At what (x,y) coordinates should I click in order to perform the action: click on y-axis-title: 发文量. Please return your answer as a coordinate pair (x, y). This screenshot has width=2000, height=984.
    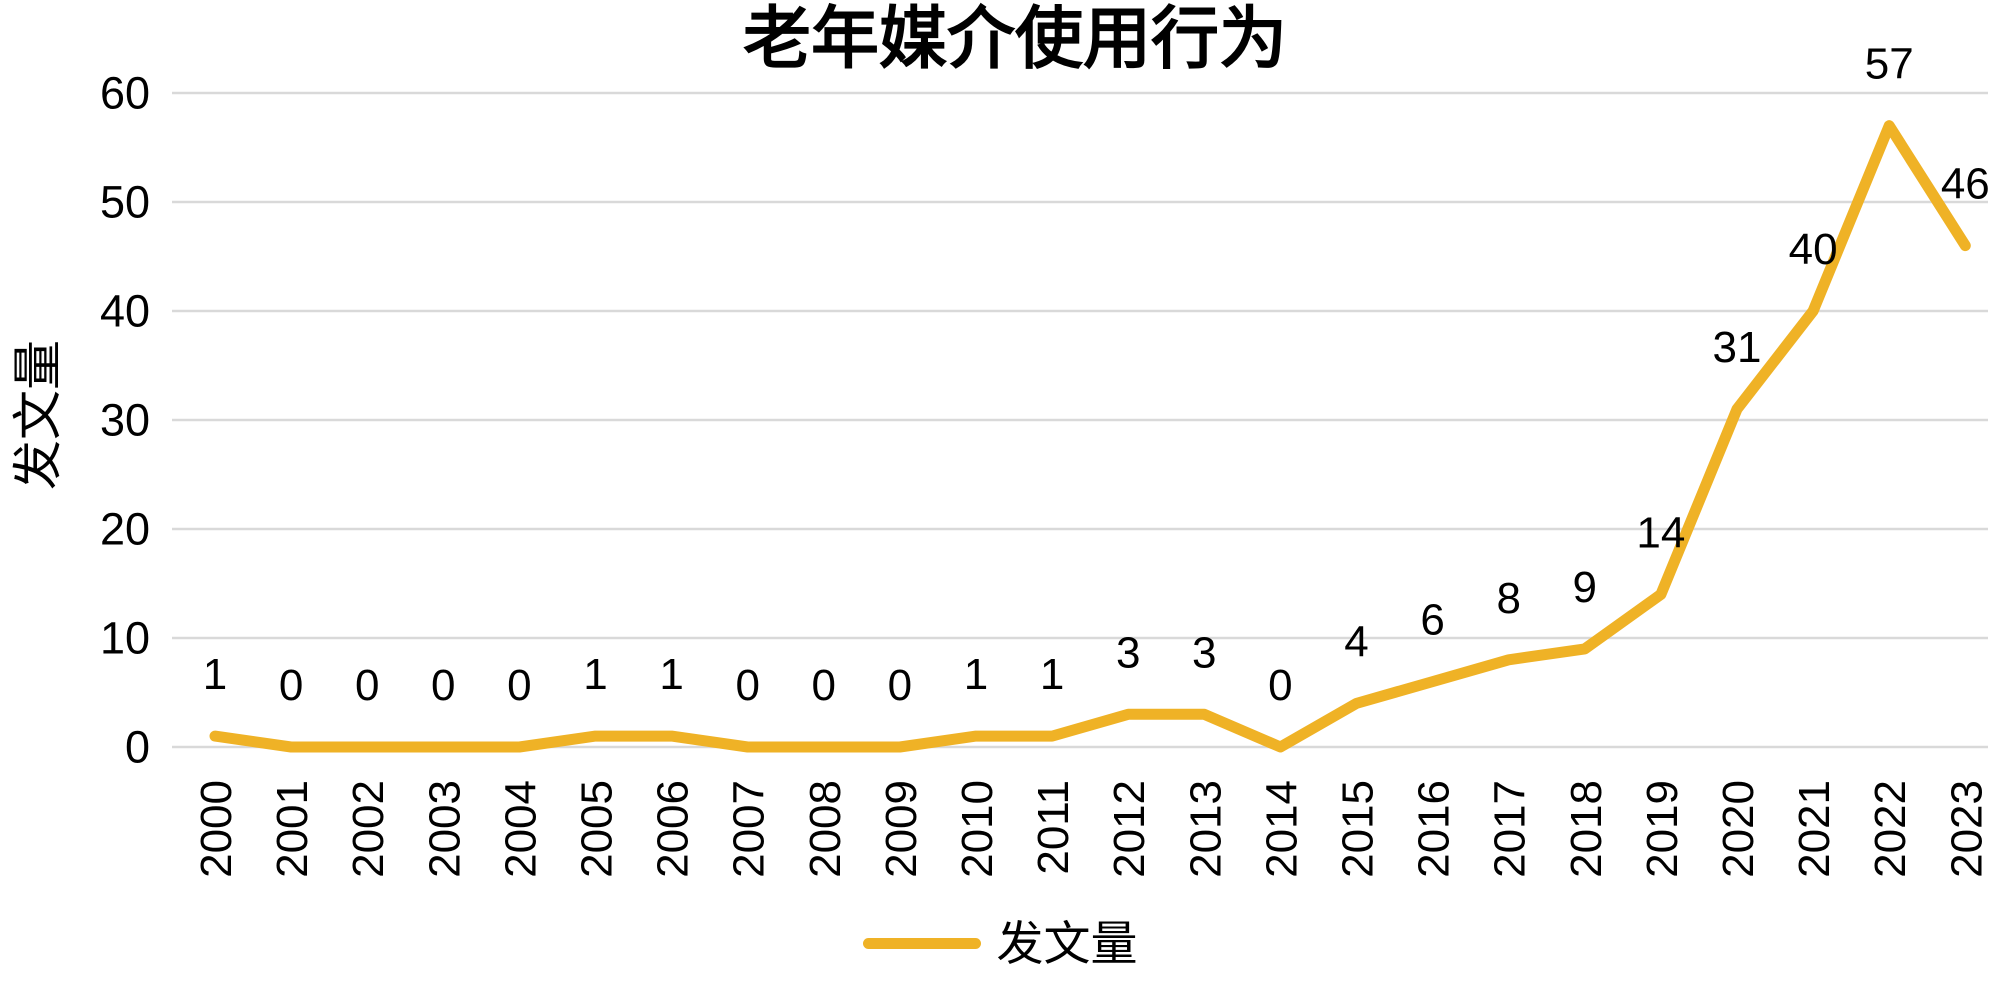
    Looking at the image, I should click on (38, 415).